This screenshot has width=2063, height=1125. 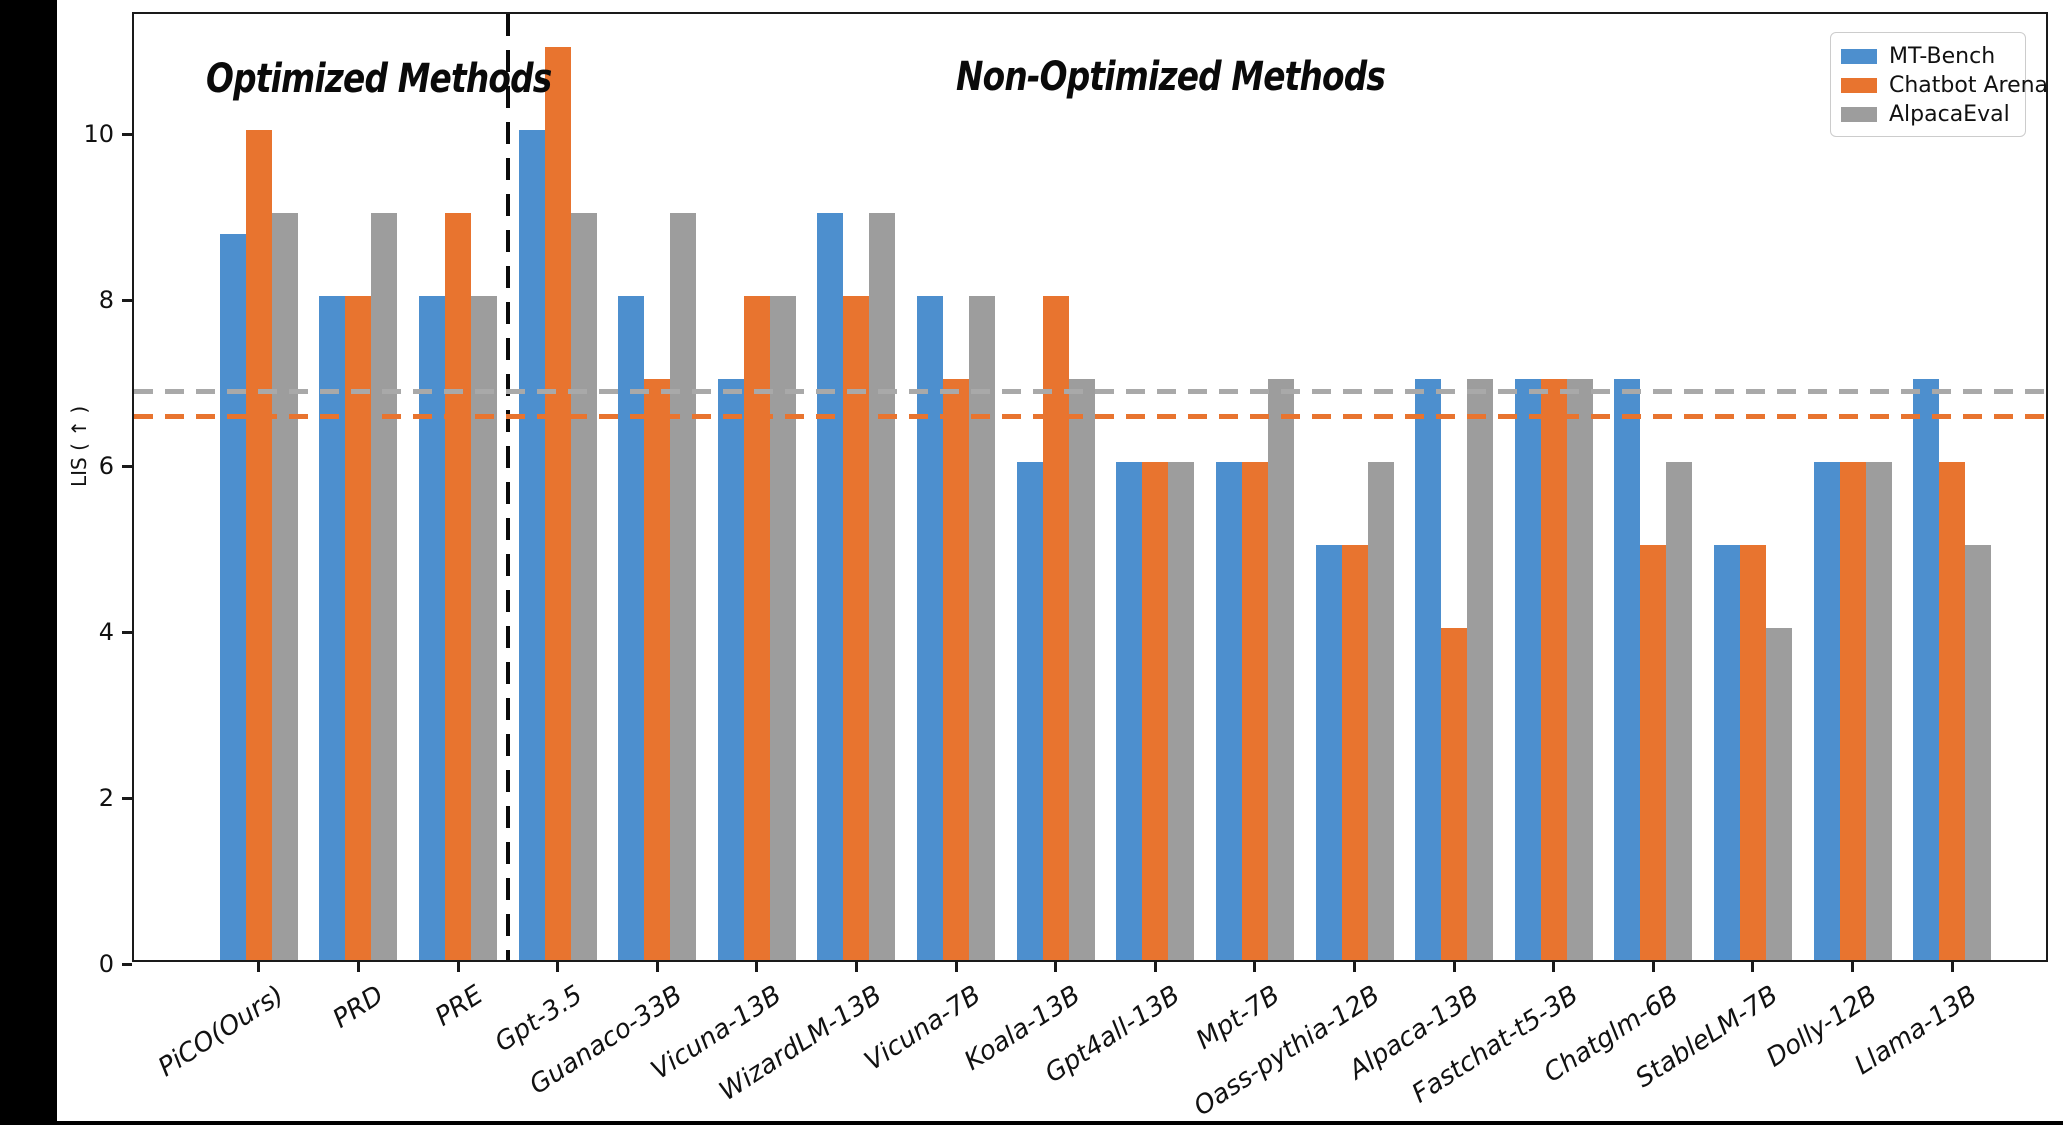 What do you see at coordinates (98, 134) in the screenshot?
I see `y-tick-label: 10` at bounding box center [98, 134].